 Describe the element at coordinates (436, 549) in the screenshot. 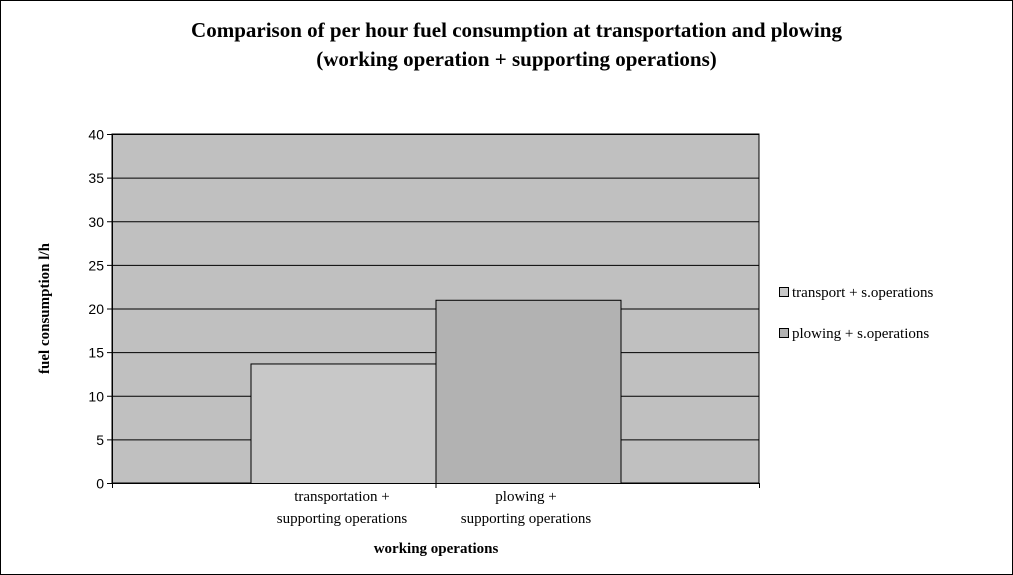

I see `x-axis-title: working operations` at that location.